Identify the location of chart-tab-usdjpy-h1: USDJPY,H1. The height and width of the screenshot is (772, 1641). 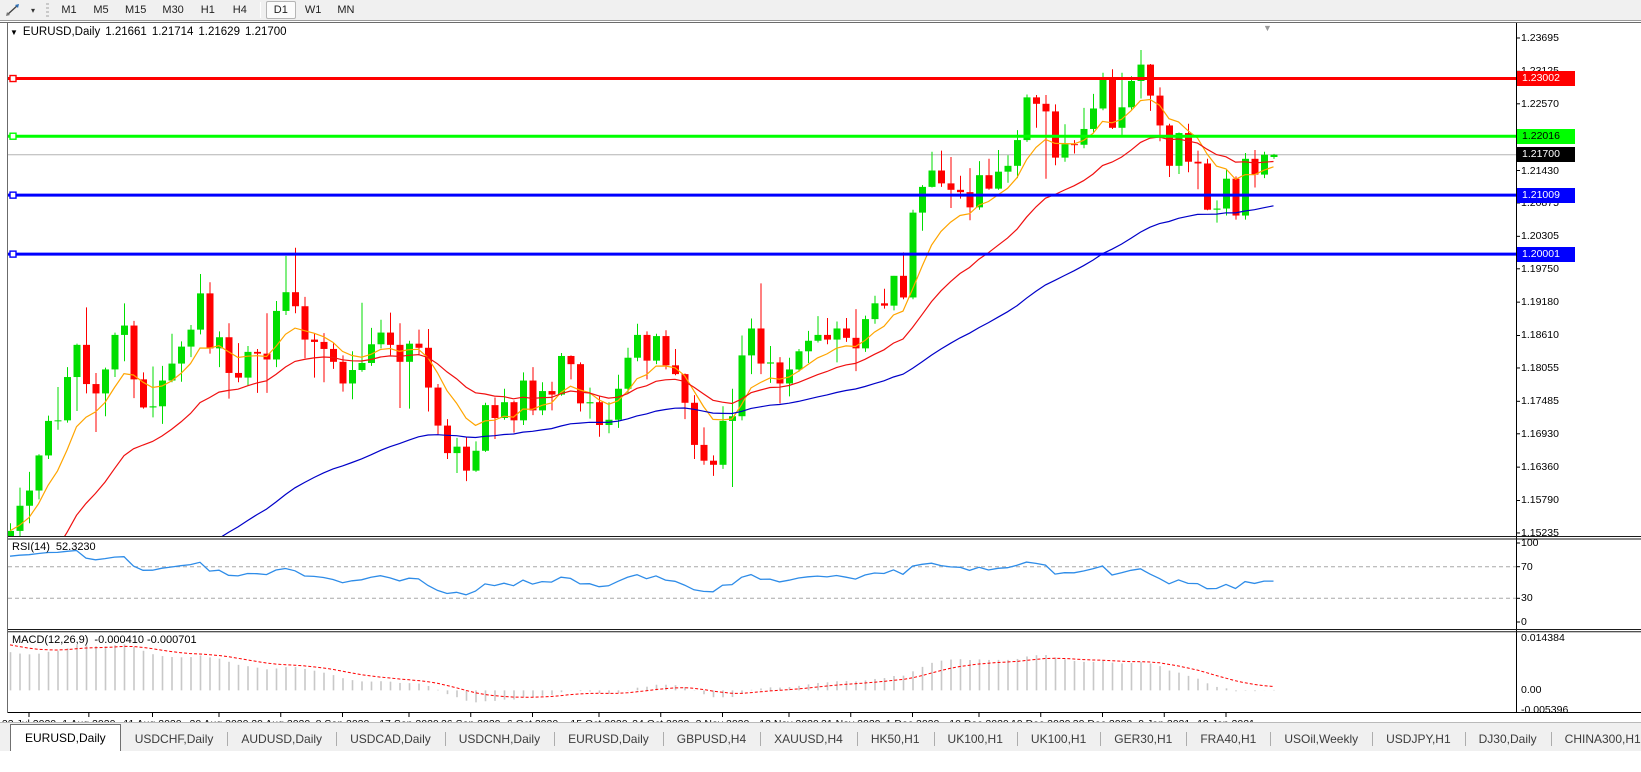
(1418, 739).